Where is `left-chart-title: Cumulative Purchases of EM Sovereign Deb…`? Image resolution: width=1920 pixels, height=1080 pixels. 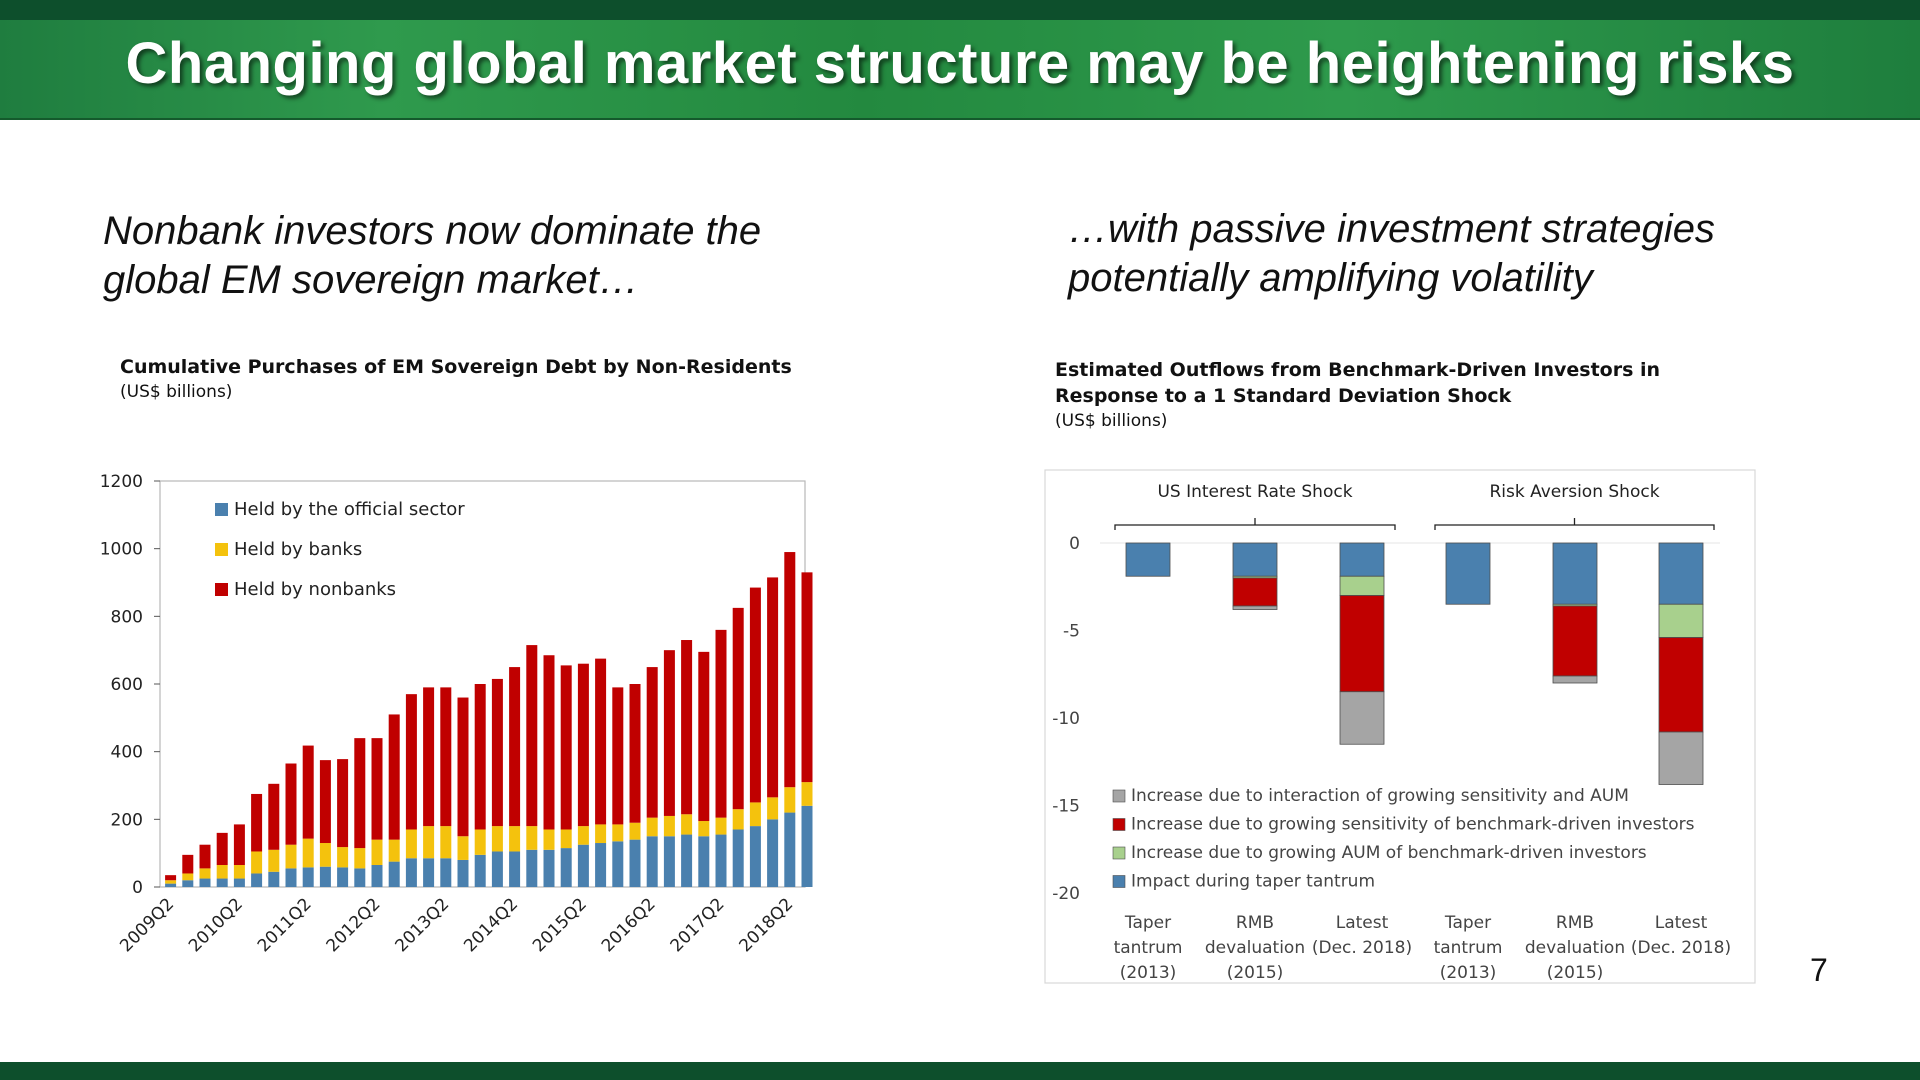 left-chart-title: Cumulative Purchases of EM Sovereign Deb… is located at coordinates (456, 367).